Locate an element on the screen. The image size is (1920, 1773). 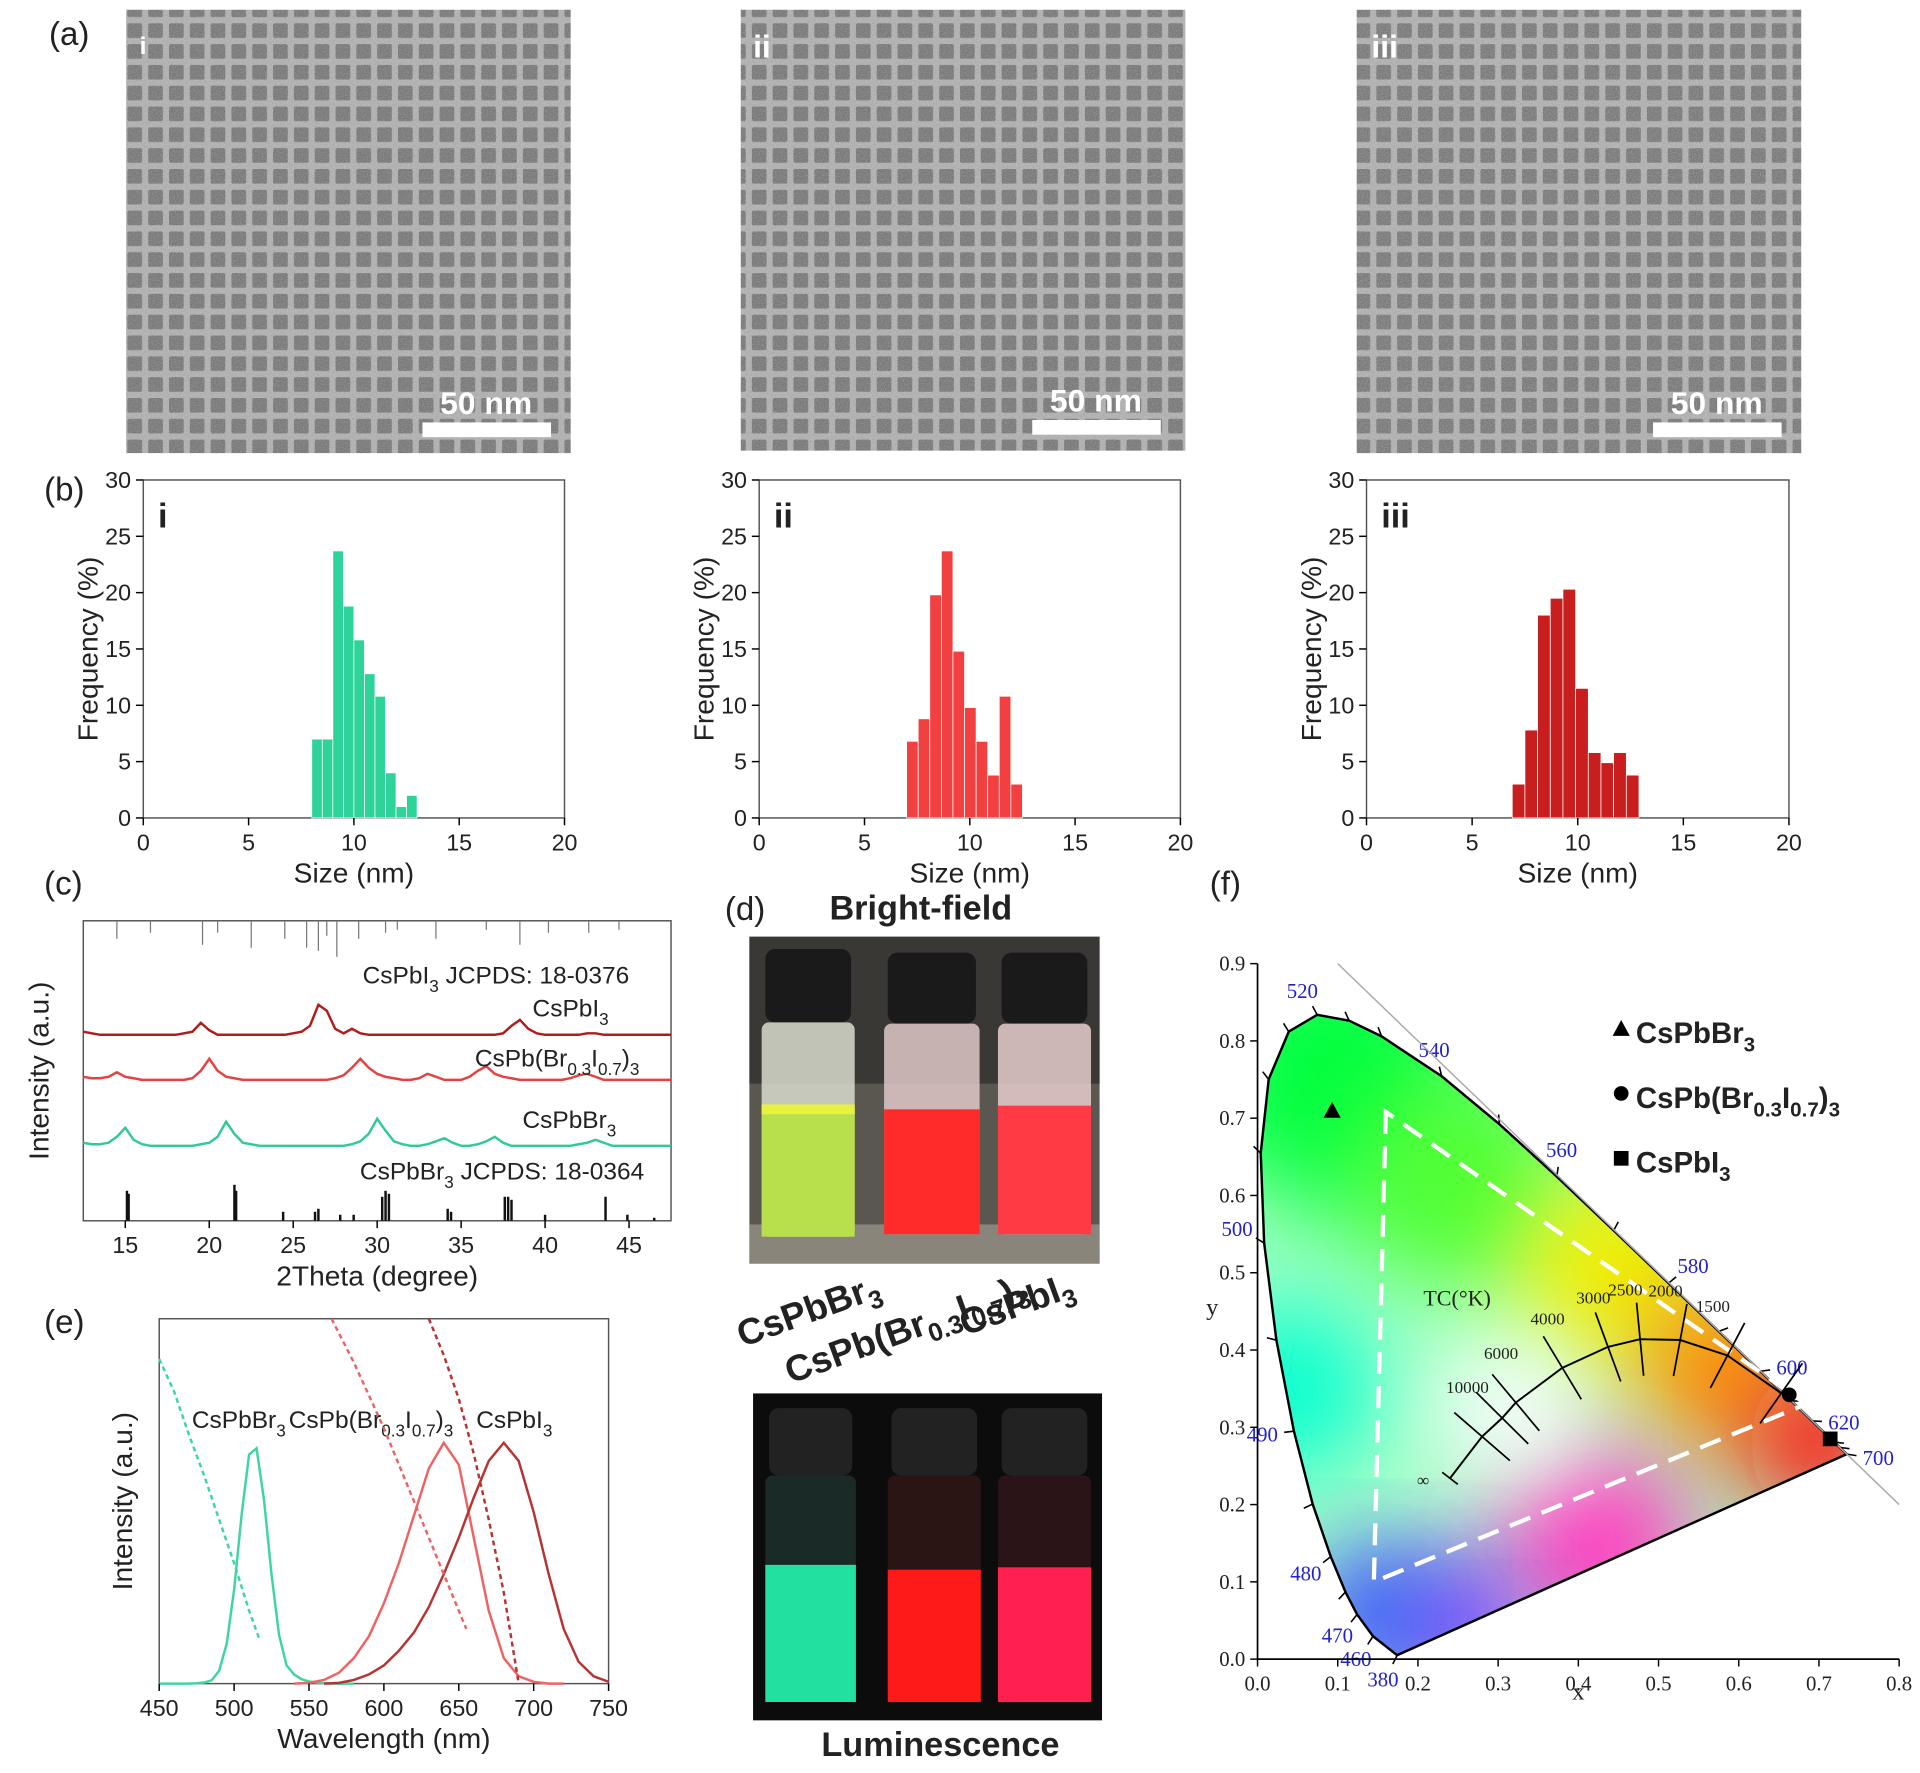
panel-label: (d) is located at coordinates (745, 909).